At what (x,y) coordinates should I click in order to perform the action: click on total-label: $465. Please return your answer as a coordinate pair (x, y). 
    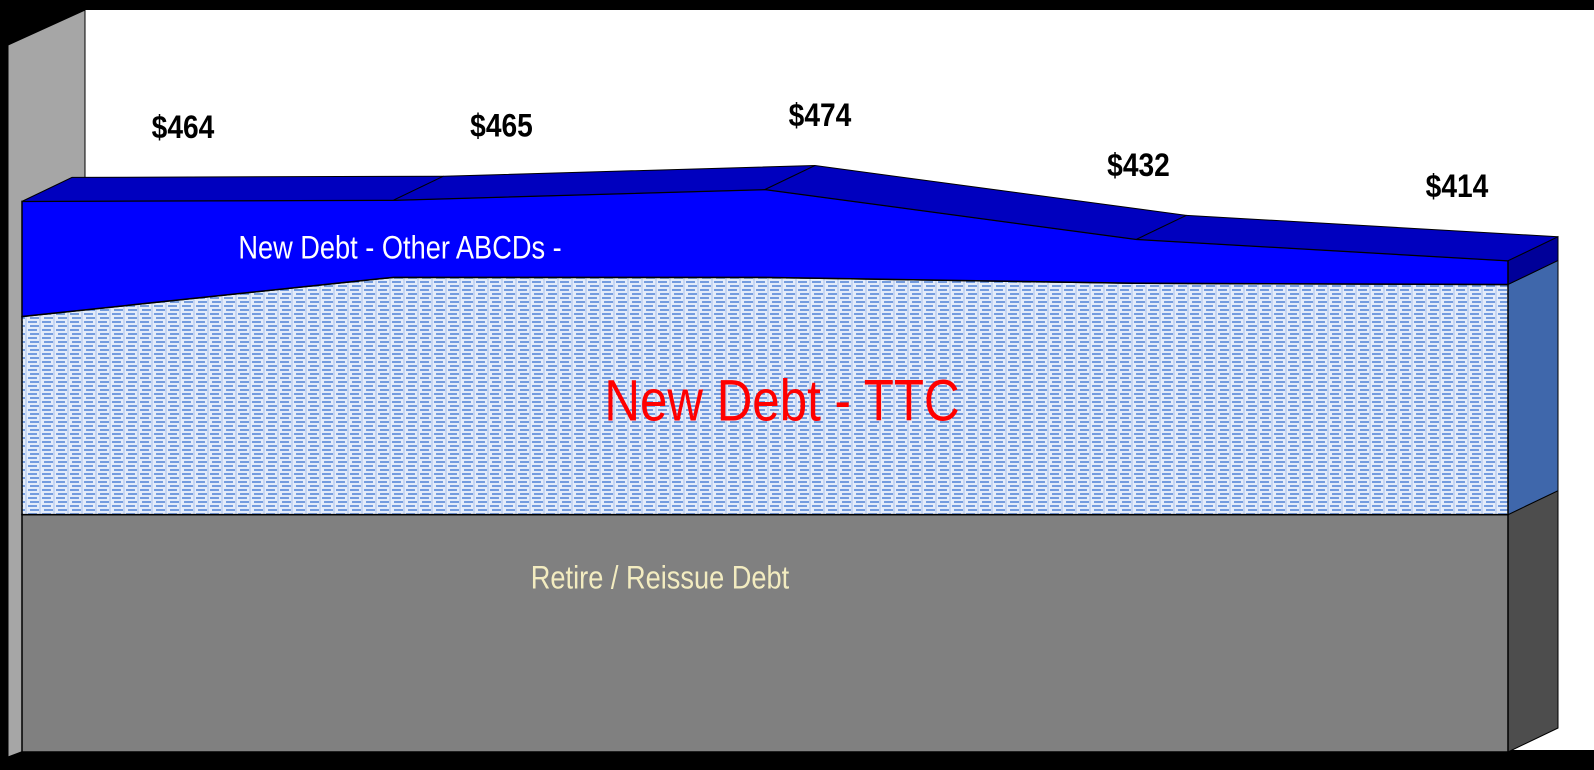
    Looking at the image, I should click on (501, 126).